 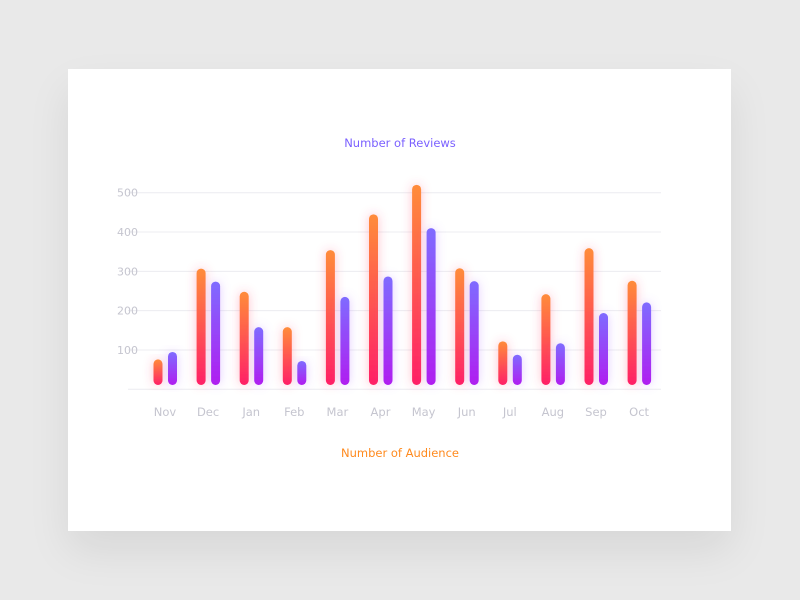 I want to click on y-tick-label: 500, so click(x=127, y=193).